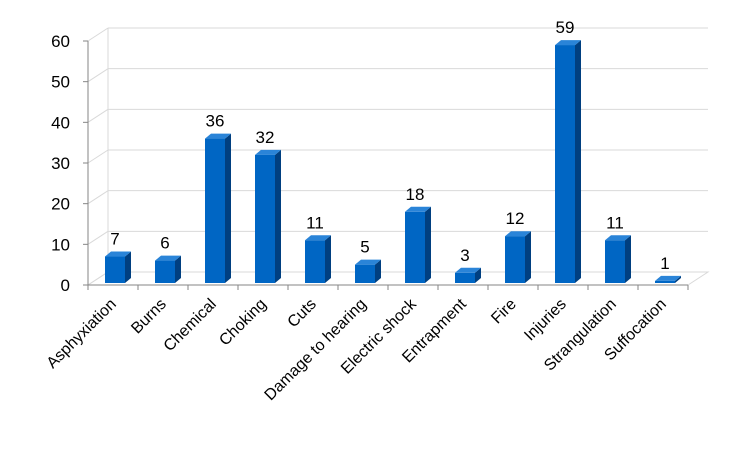  What do you see at coordinates (515, 218) in the screenshot?
I see `data-label: 12` at bounding box center [515, 218].